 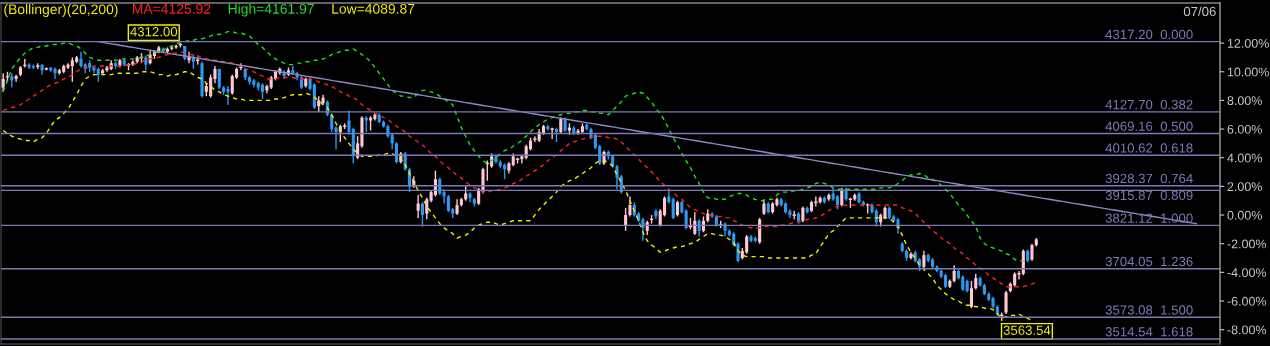 What do you see at coordinates (1149, 148) in the screenshot?
I see `ref-line-label: 4010.62 0.618` at bounding box center [1149, 148].